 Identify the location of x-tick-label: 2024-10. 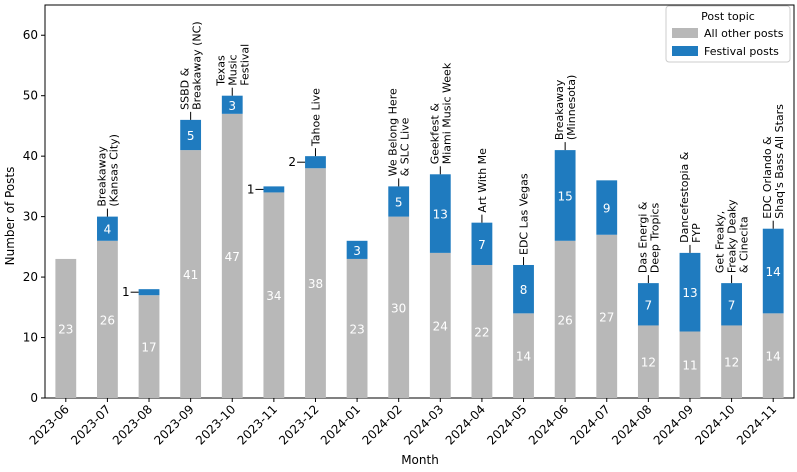
(714, 424).